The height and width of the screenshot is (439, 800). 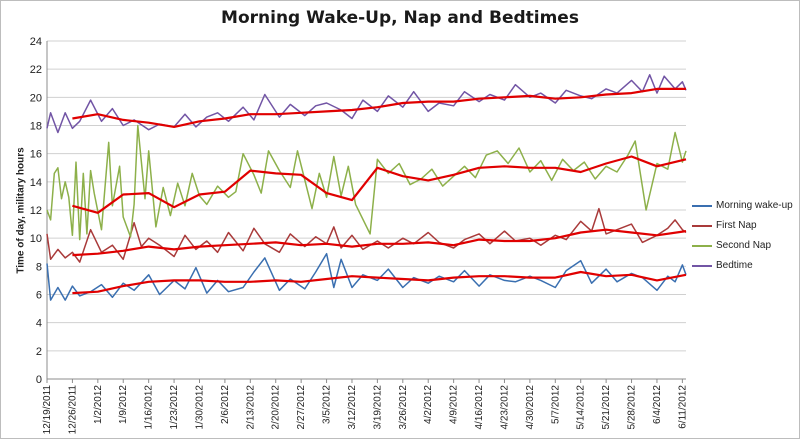 I want to click on x-tick-label: 1/16/2012, so click(x=149, y=407).